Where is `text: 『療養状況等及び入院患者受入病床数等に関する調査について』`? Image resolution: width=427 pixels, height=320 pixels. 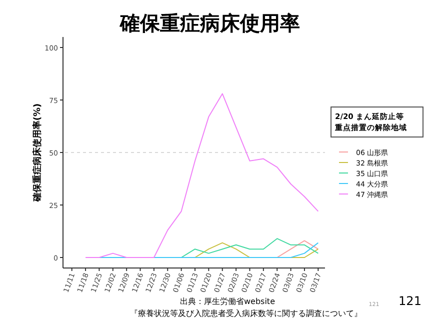
text: 『療養状況等及び入院患者受入病床数等に関する調査について』 is located at coordinates (246, 313).